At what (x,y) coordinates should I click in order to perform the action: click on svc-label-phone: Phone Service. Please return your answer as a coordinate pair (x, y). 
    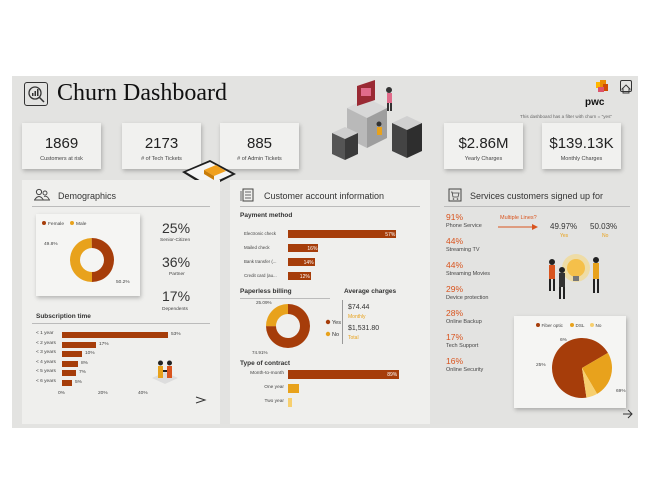
    Looking at the image, I should click on (464, 226).